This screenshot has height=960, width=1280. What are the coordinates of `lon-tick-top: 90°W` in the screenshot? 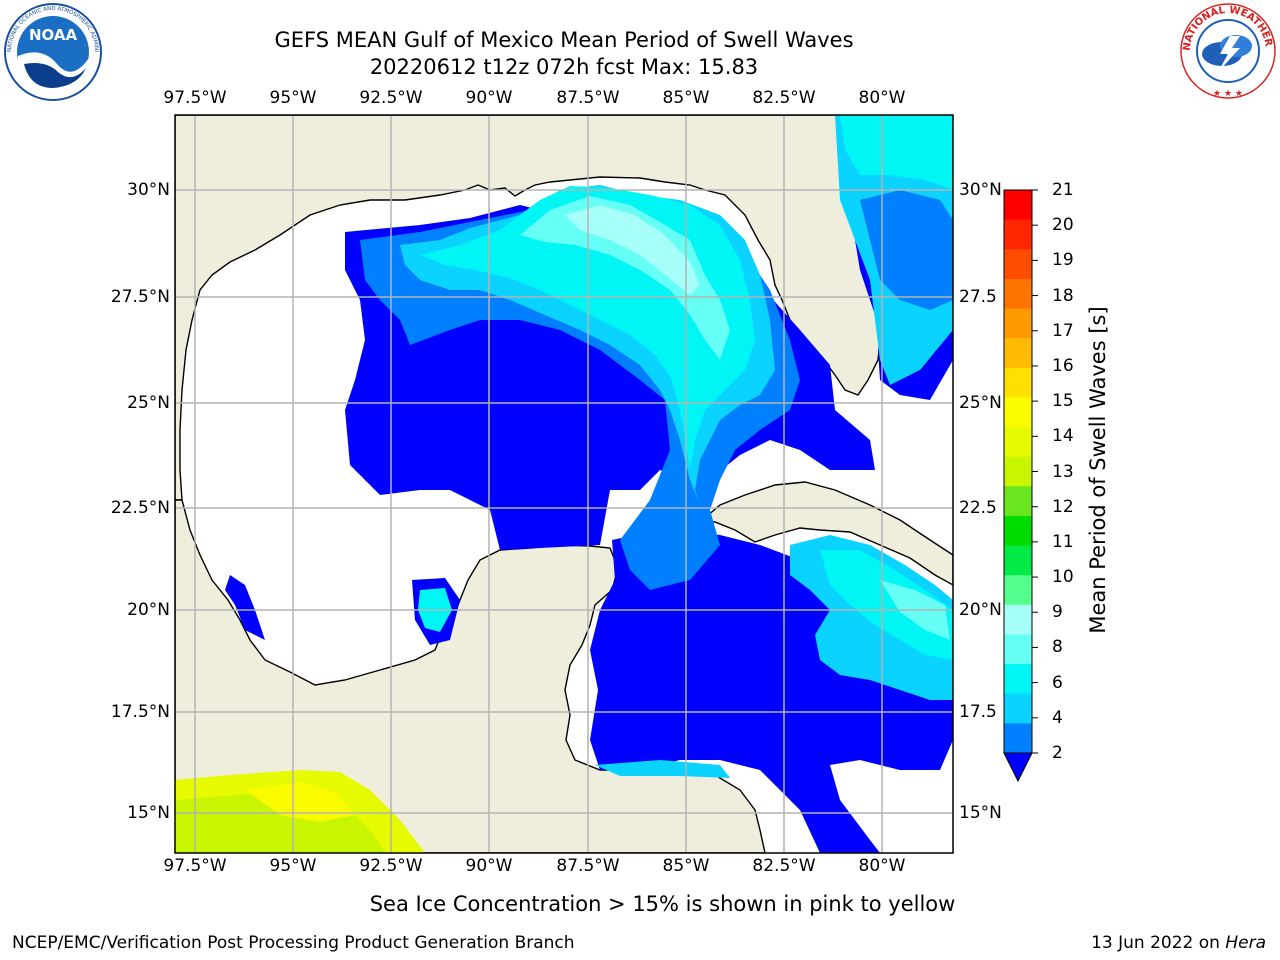 It's located at (489, 98).